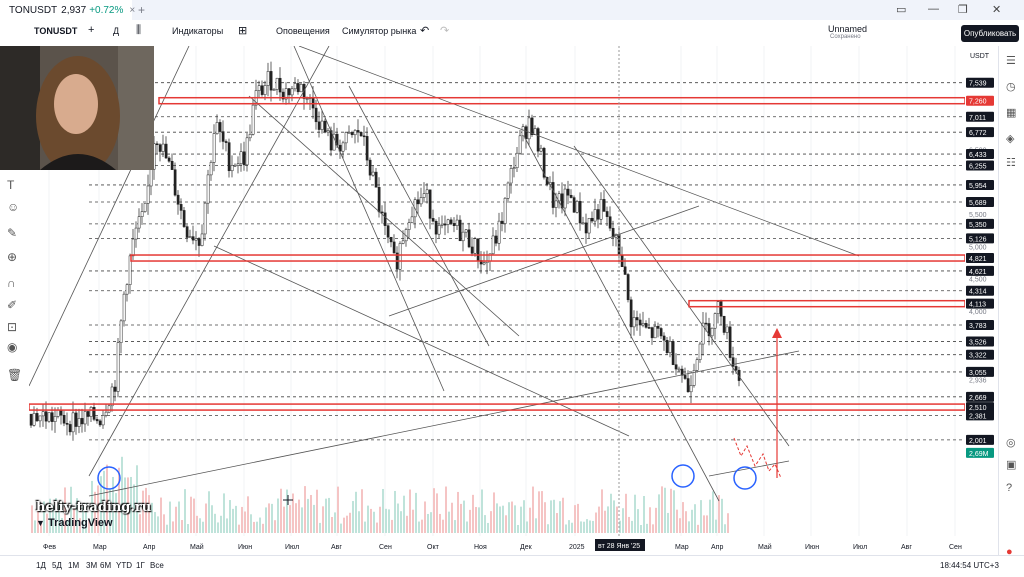 The height and width of the screenshot is (577, 1024). Describe the element at coordinates (513, 545) in the screenshot. I see `time-axis` at that location.